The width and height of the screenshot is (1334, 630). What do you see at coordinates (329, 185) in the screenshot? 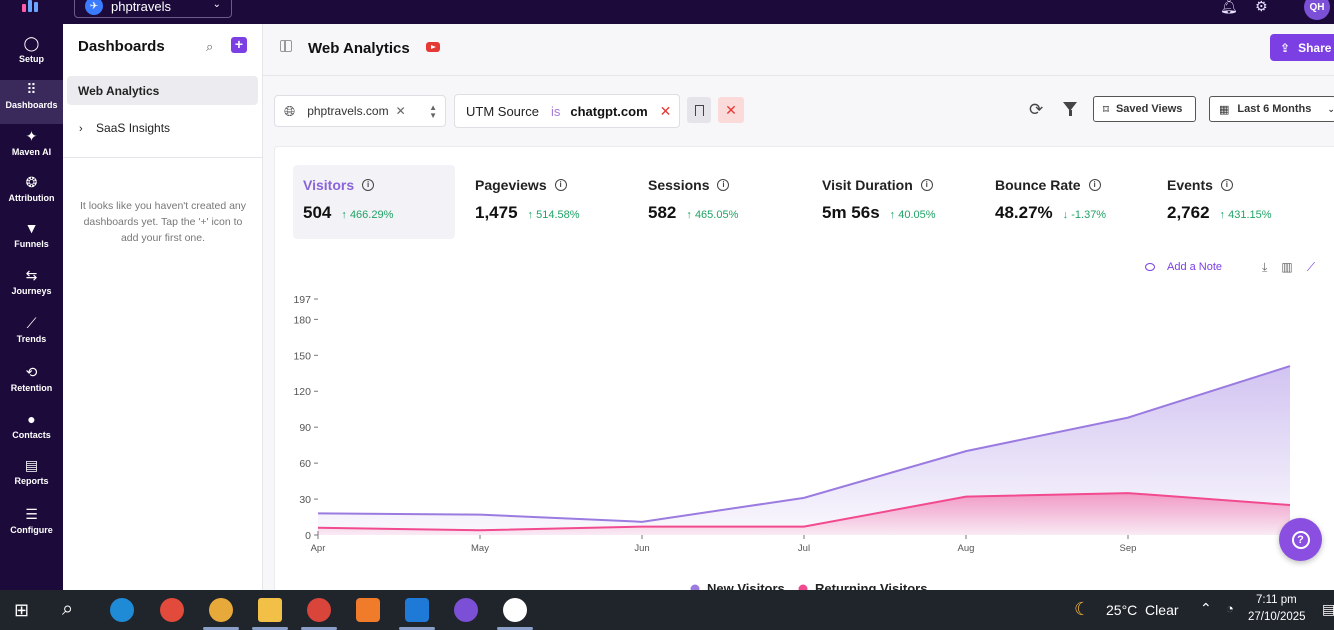
I see `metric-label: Visitors` at bounding box center [329, 185].